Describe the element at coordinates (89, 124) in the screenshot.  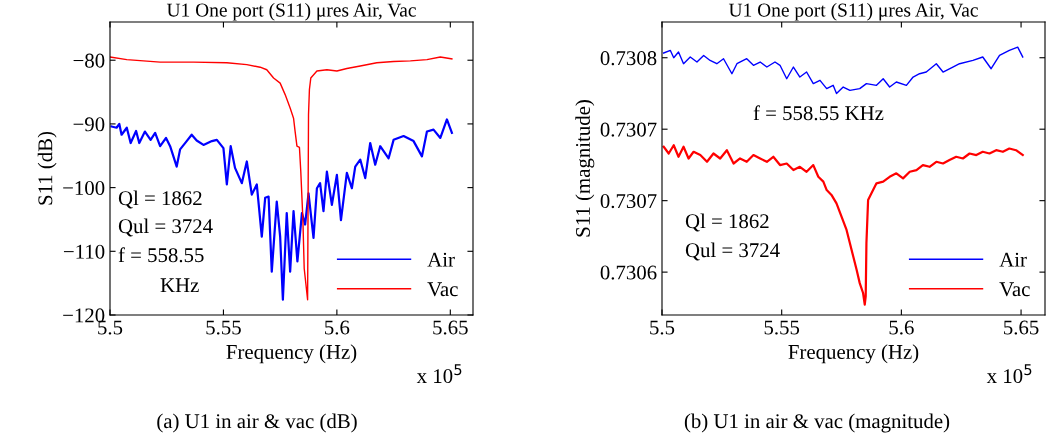
I see `y-tick-label: −90` at that location.